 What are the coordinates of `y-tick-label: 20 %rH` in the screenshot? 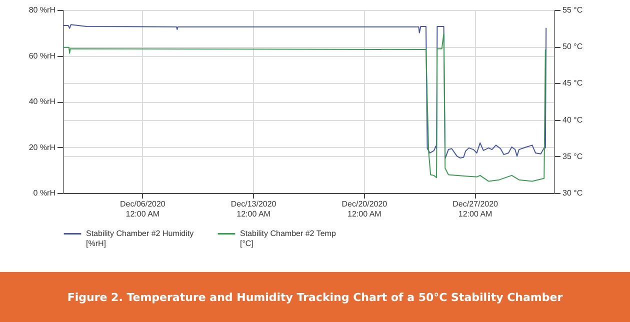 It's located at (42, 147).